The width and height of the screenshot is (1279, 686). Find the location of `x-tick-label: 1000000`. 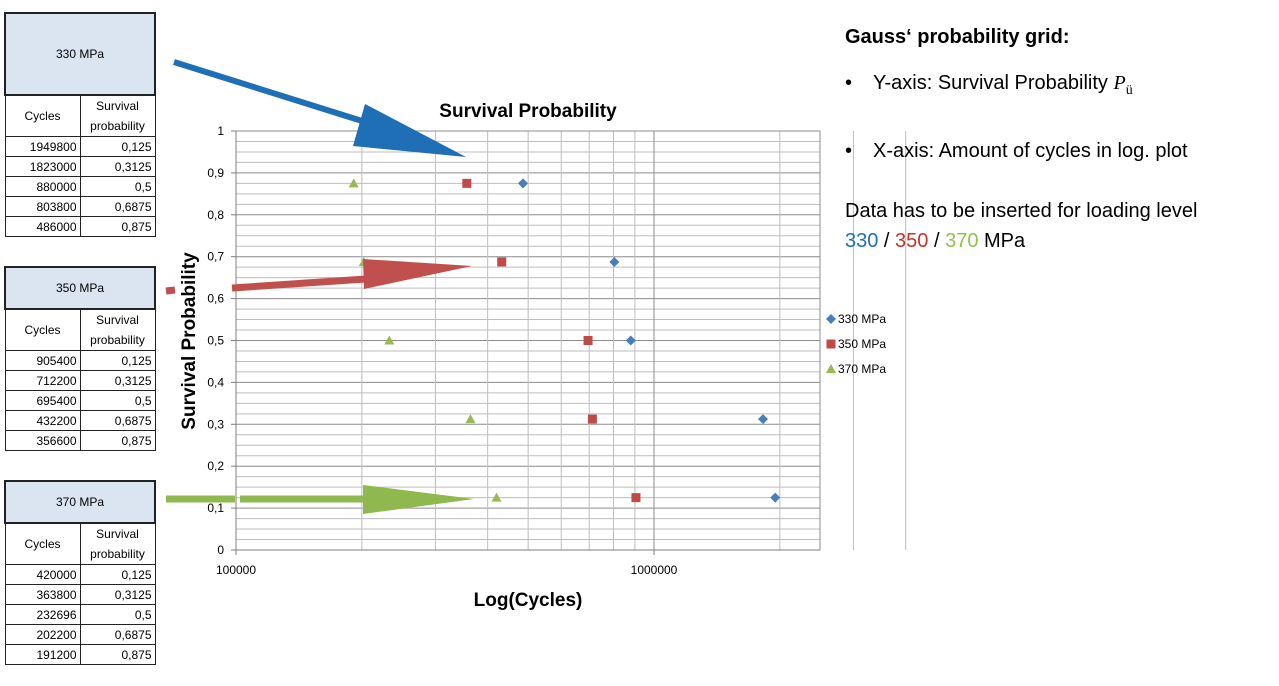

x-tick-label: 1000000 is located at coordinates (654, 570).